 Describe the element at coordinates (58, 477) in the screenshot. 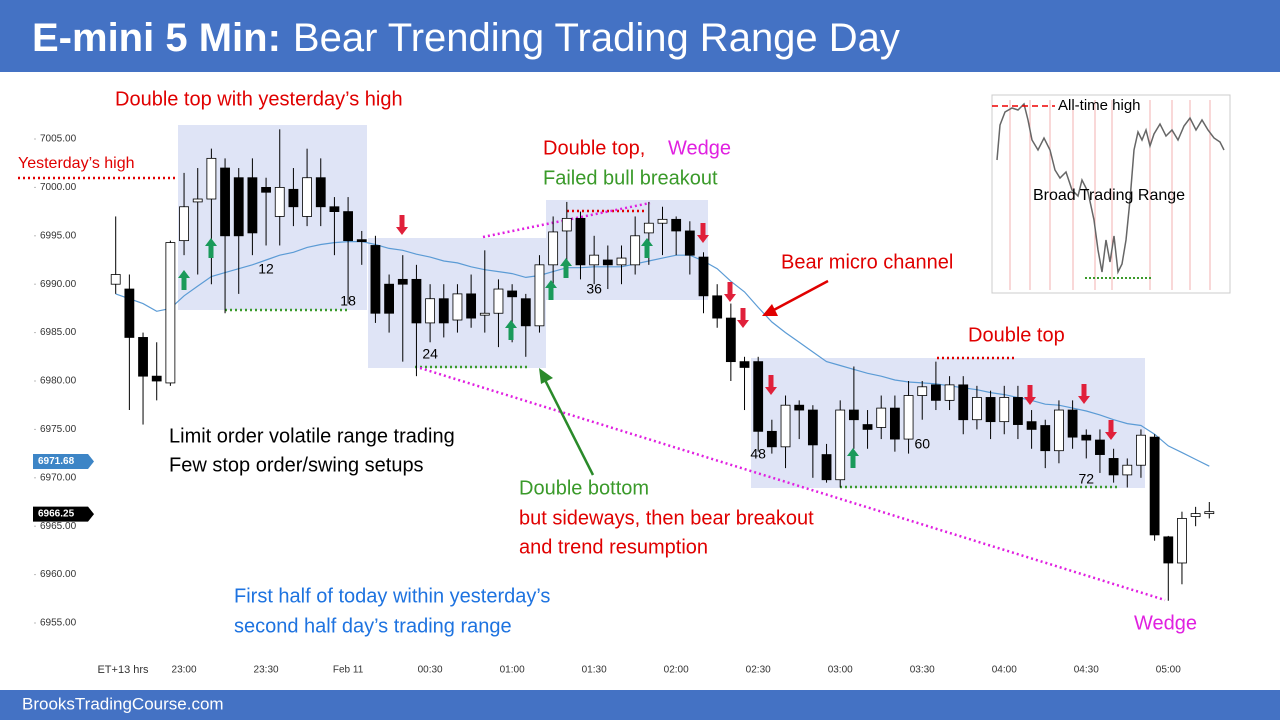

I see `y-tick-label: 6970.00` at that location.